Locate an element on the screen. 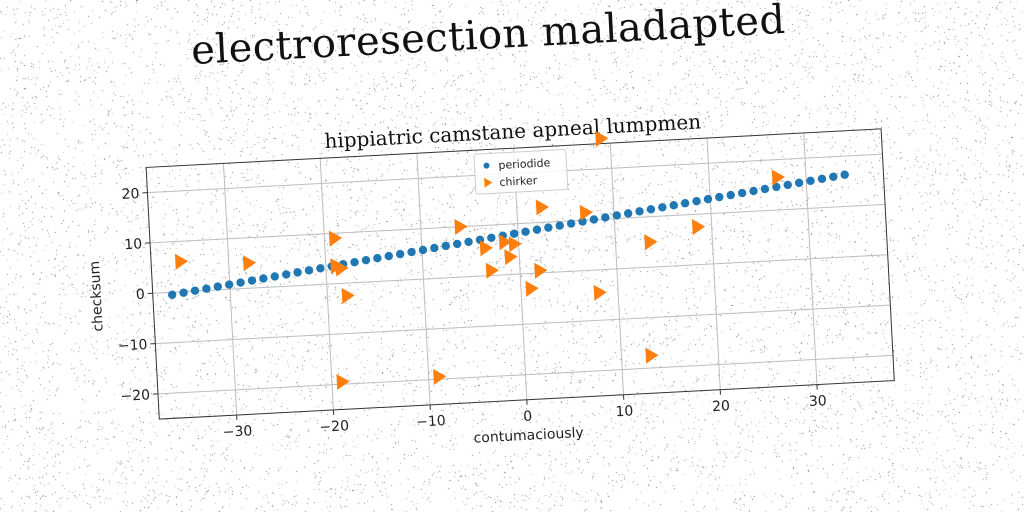 The height and width of the screenshot is (512, 1024). y-tick-label: 0 is located at coordinates (140, 295).